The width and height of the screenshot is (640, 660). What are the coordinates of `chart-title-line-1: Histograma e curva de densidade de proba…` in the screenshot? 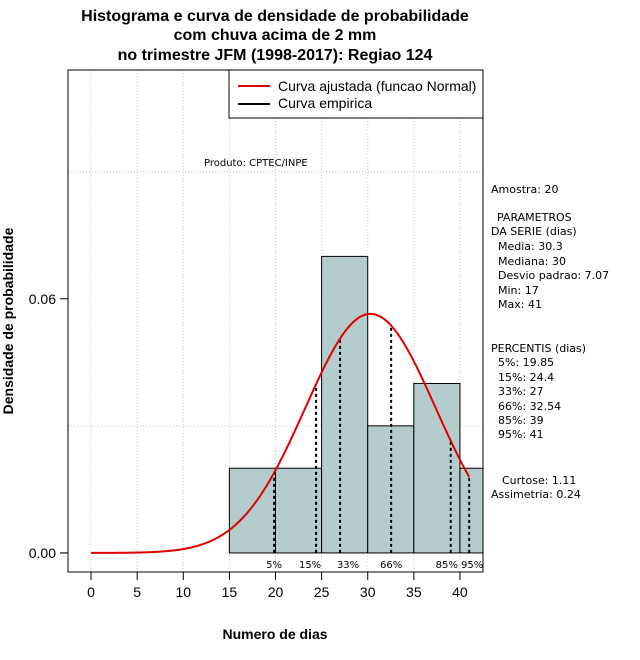 It's located at (275, 16).